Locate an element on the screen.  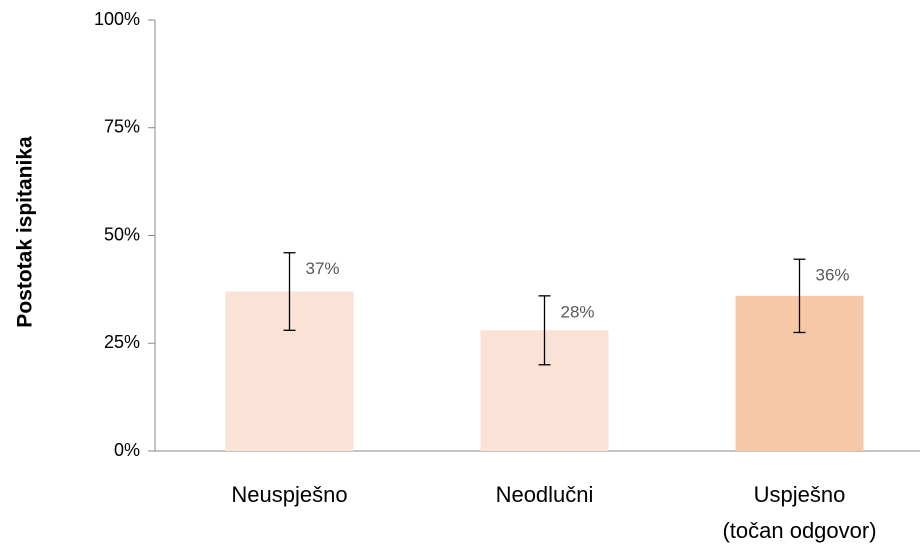
y-tick-label: 50% is located at coordinates (122, 234).